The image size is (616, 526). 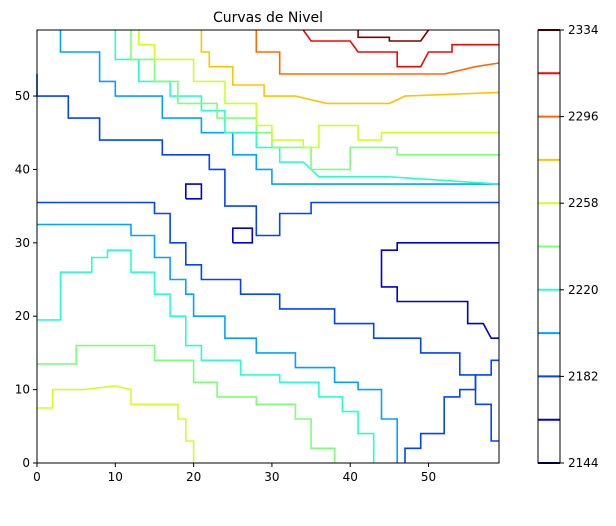 What do you see at coordinates (583, 463) in the screenshot?
I see `colorbar-tick-label: 2144` at bounding box center [583, 463].